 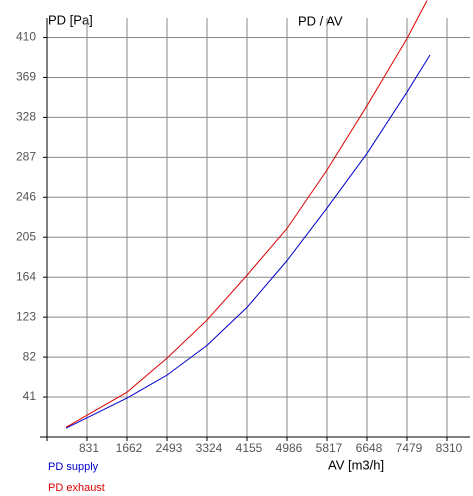 What do you see at coordinates (30, 396) in the screenshot?
I see `y-tick-label: 41` at bounding box center [30, 396].